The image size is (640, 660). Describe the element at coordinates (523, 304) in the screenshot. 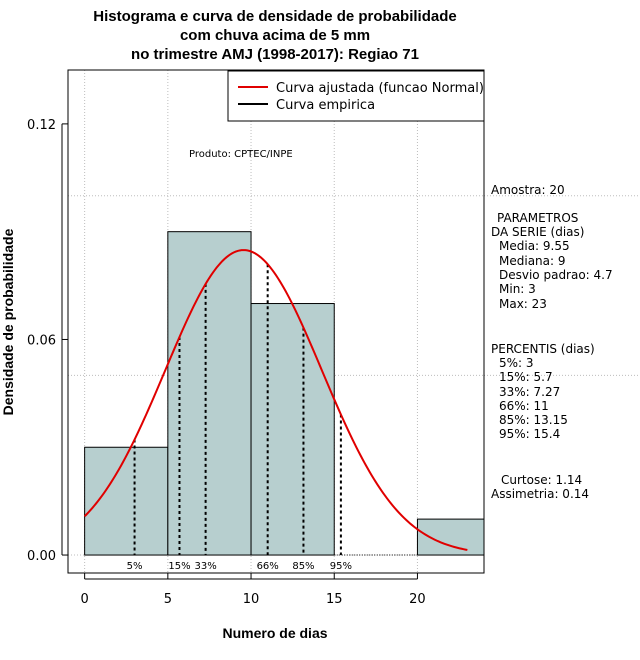

I see `param-max: Max: 23` at that location.